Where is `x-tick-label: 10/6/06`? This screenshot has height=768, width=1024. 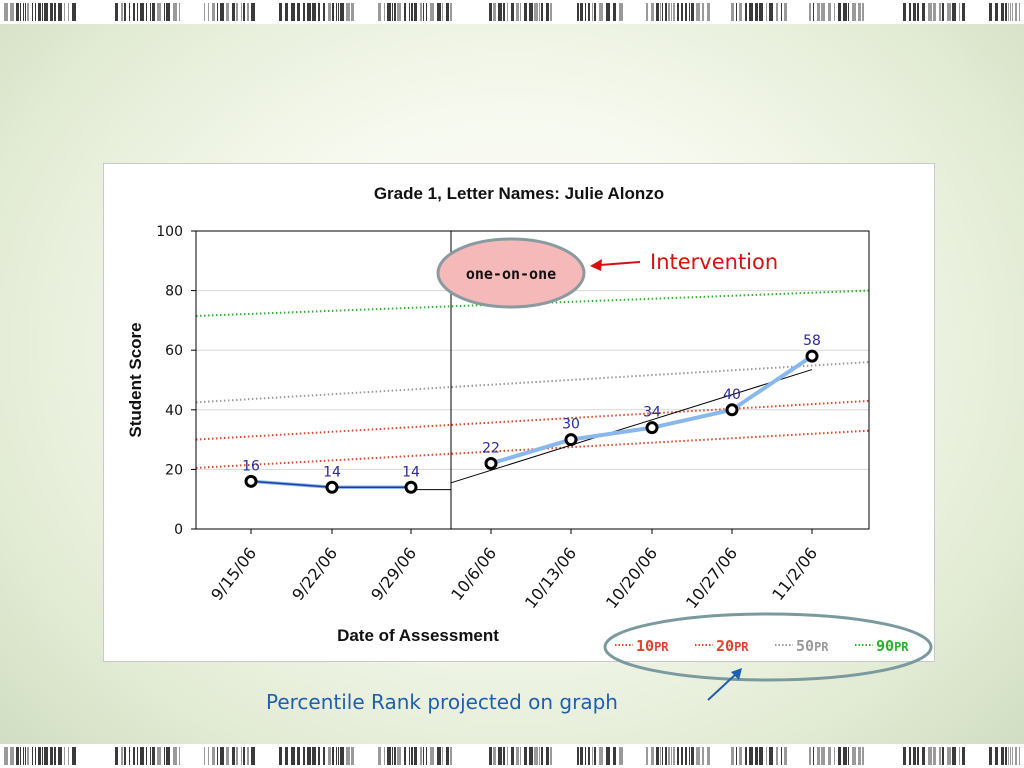
x-tick-label: 10/6/06 is located at coordinates (473, 574).